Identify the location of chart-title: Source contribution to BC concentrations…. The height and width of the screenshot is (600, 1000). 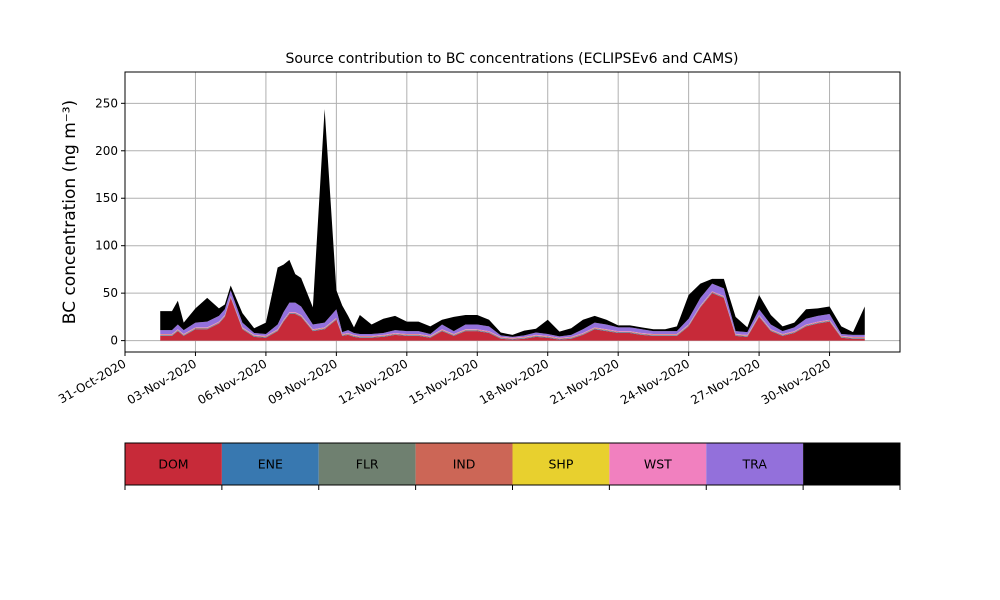
(511, 59).